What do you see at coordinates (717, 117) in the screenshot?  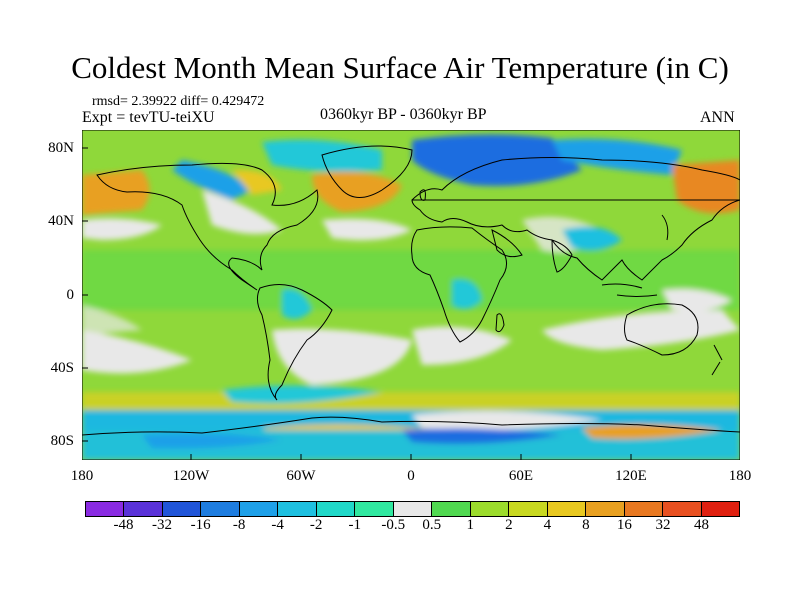 I see `season-label: ANN` at bounding box center [717, 117].